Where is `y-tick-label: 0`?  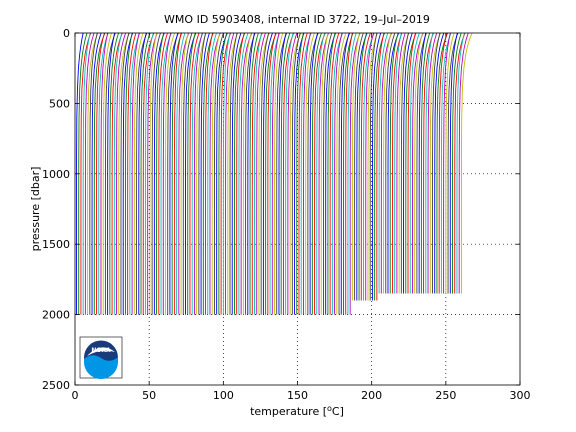
y-tick-label: 0 is located at coordinates (66, 33).